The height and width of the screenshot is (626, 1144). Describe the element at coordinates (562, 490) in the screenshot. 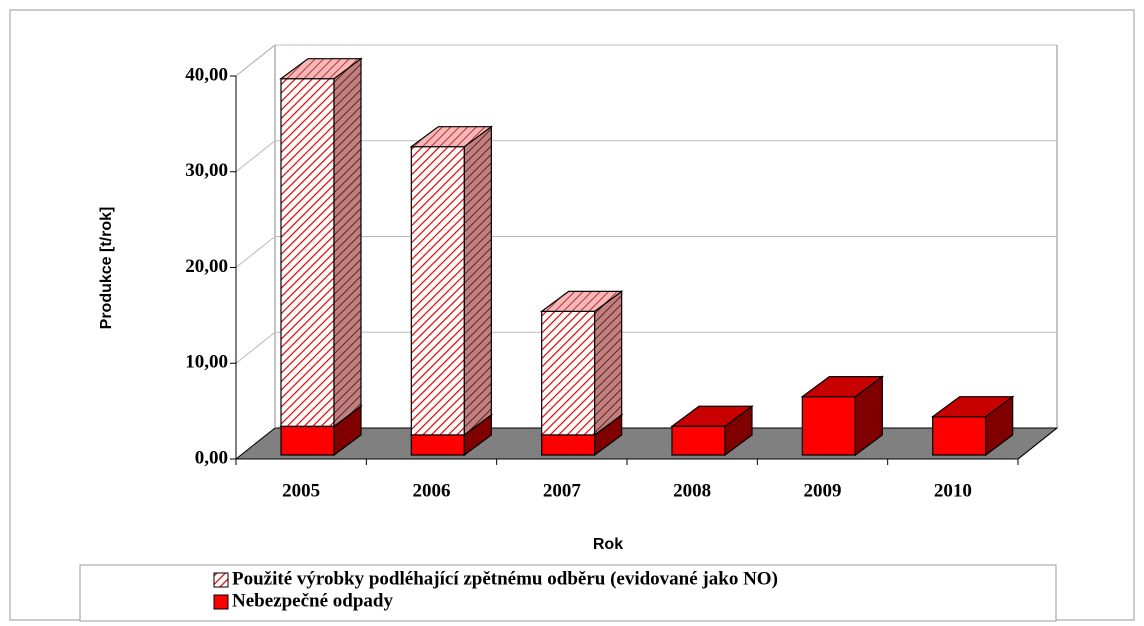

I see `x-tick-label: 2007` at that location.